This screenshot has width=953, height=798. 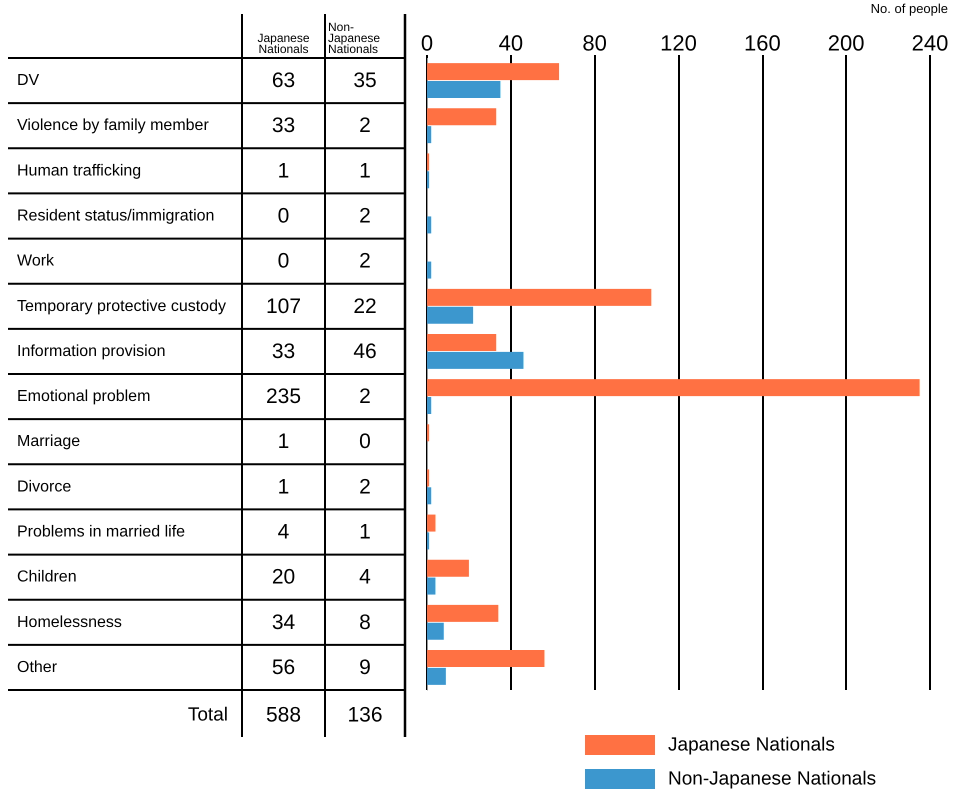 I want to click on data-label: 63, so click(x=284, y=80).